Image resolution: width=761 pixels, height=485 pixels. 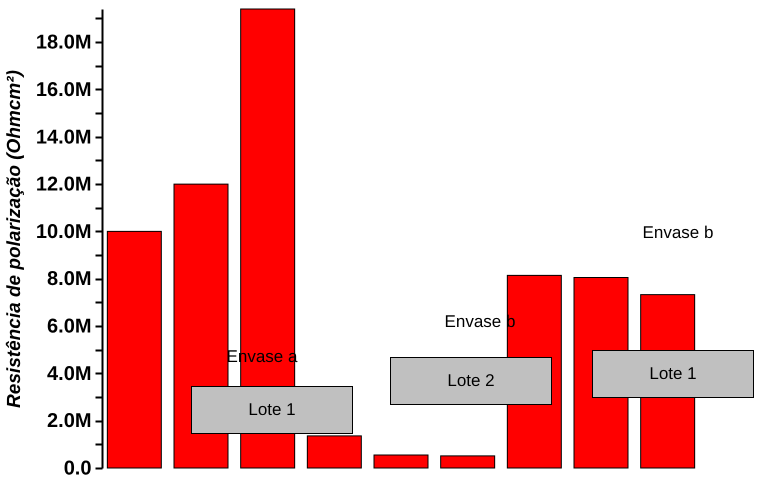 What do you see at coordinates (64, 185) in the screenshot?
I see `y-tick-label: 12.0M` at bounding box center [64, 185].